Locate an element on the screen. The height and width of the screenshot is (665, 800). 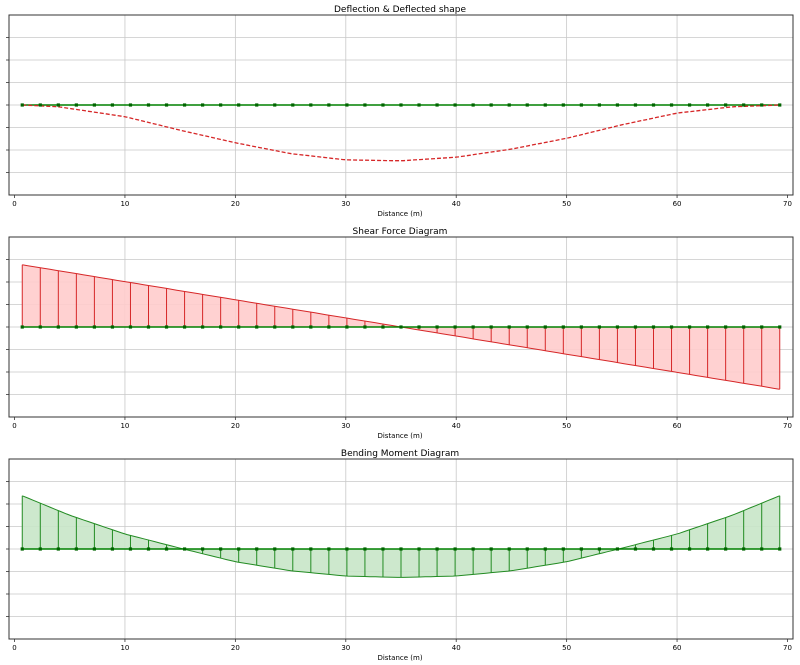
x-tick-label: 70 is located at coordinates (787, 648).